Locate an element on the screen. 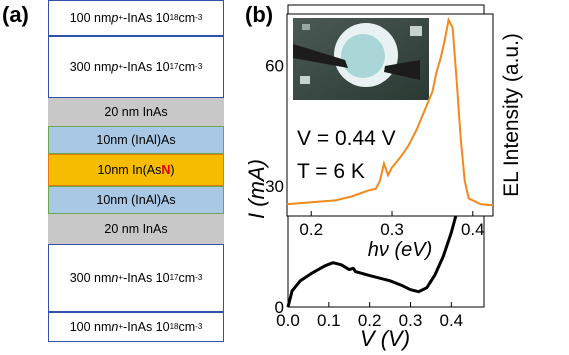 The width and height of the screenshot is (569, 355). layer-1: 300 nm p + -InAs 10 17 cm -3 is located at coordinates (136, 67).